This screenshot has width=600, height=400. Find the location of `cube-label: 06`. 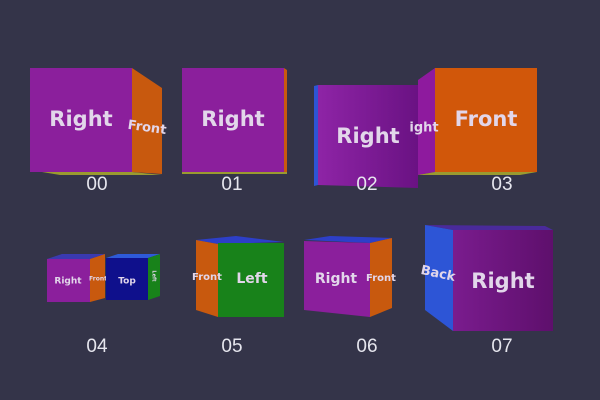

cube-label: 06 is located at coordinates (366, 346).